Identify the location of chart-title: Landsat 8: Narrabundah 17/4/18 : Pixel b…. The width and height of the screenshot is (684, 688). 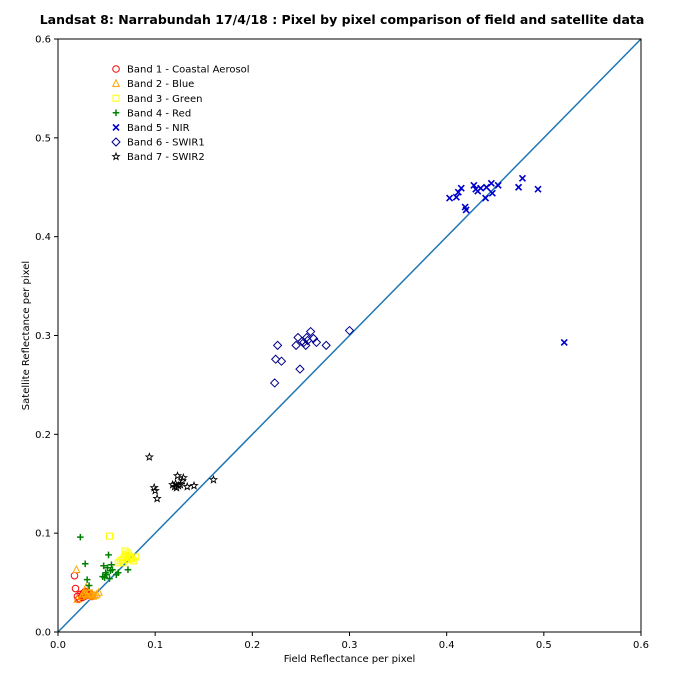
(342, 19).